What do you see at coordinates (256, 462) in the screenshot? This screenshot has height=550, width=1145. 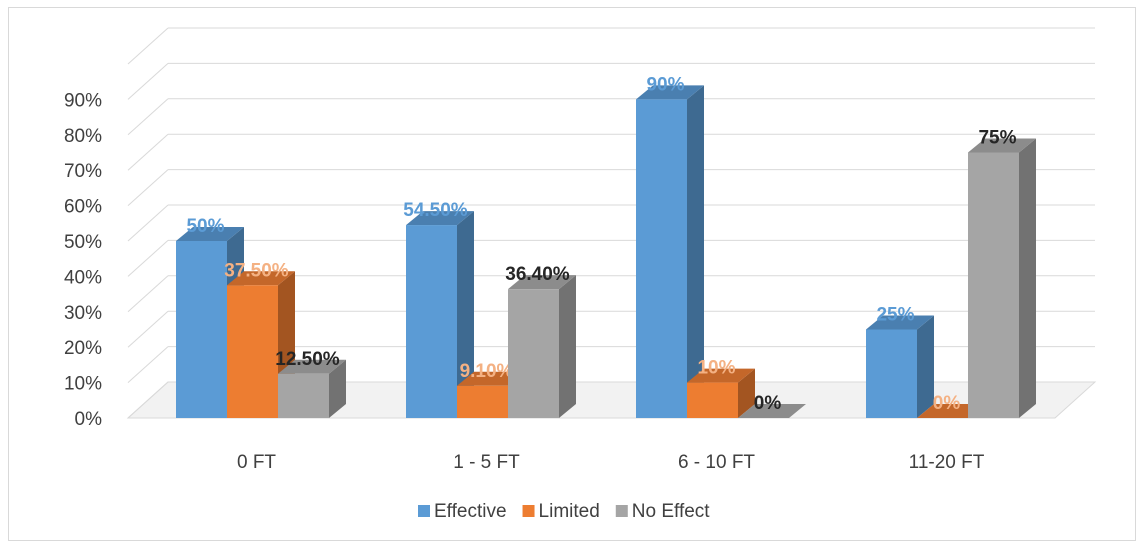 I see `x-tick-label: 0 FT` at bounding box center [256, 462].